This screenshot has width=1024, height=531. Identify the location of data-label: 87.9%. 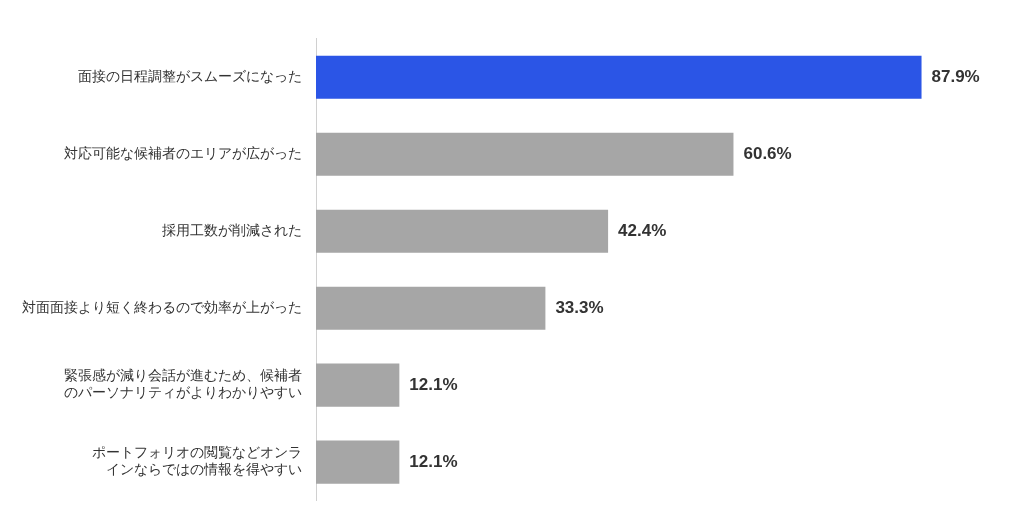
(955, 76).